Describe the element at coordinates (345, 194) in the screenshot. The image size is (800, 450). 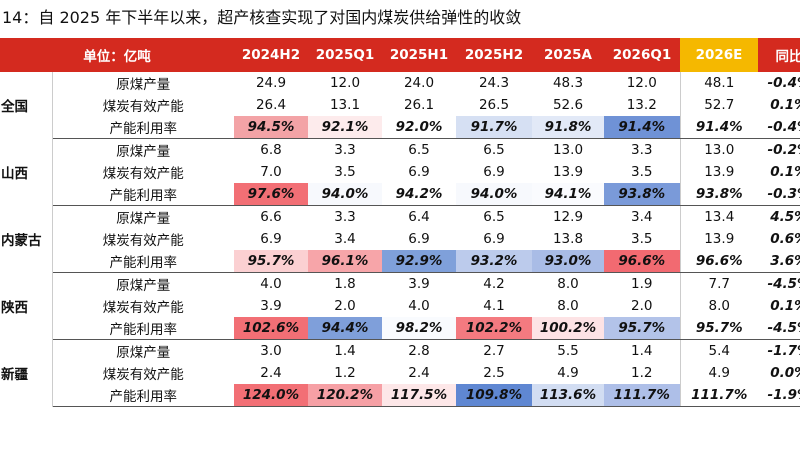
I see `value-cell: 94.0%` at that location.